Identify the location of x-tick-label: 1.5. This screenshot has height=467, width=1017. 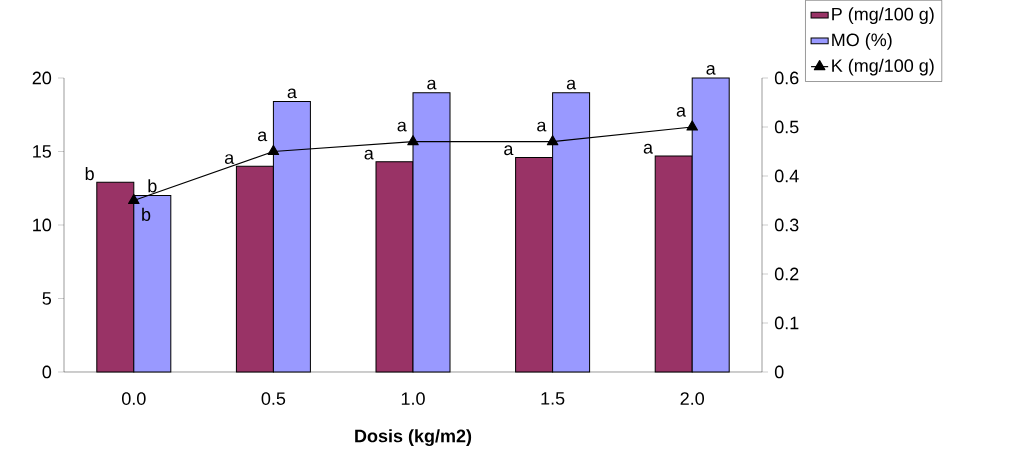
(553, 398).